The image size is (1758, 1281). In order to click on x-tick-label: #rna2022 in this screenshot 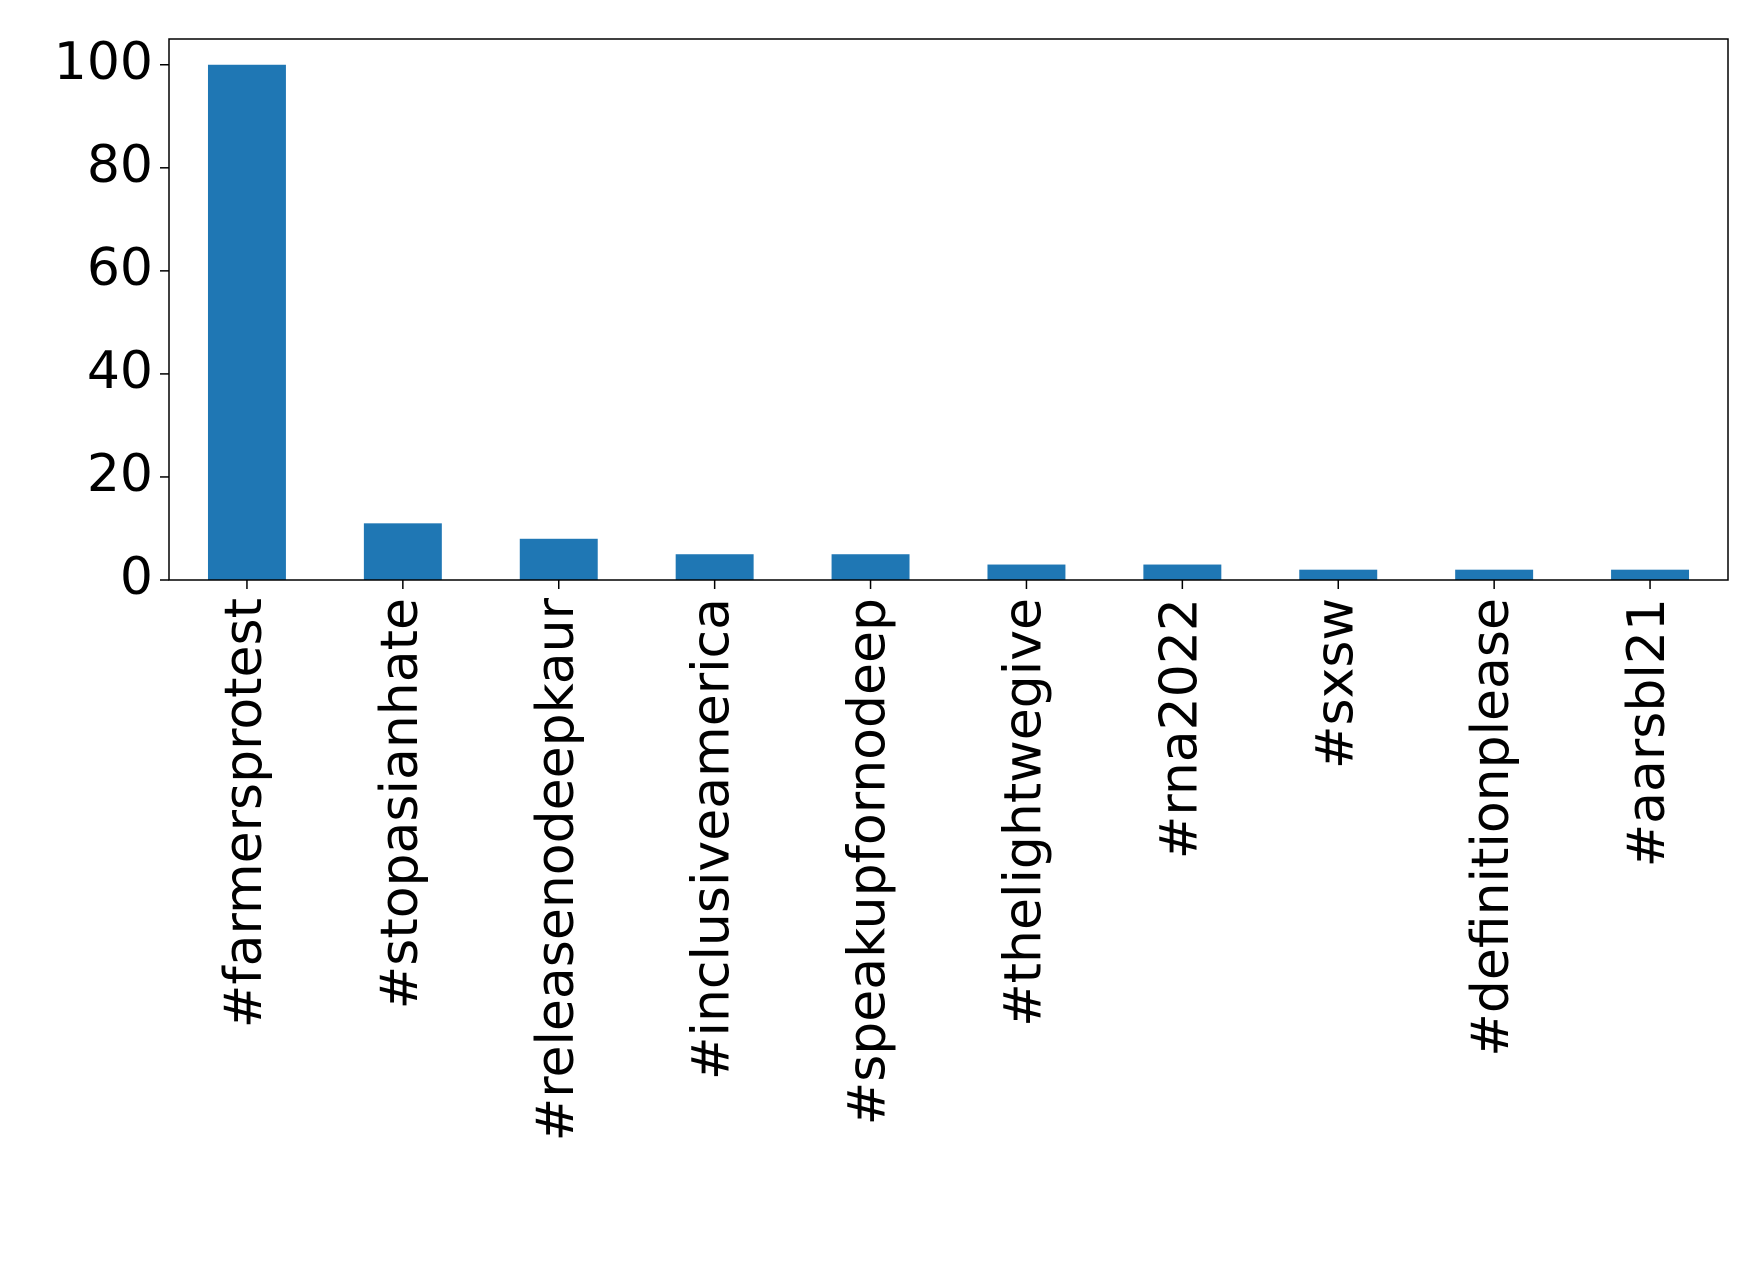, I will do `click(1179, 728)`.